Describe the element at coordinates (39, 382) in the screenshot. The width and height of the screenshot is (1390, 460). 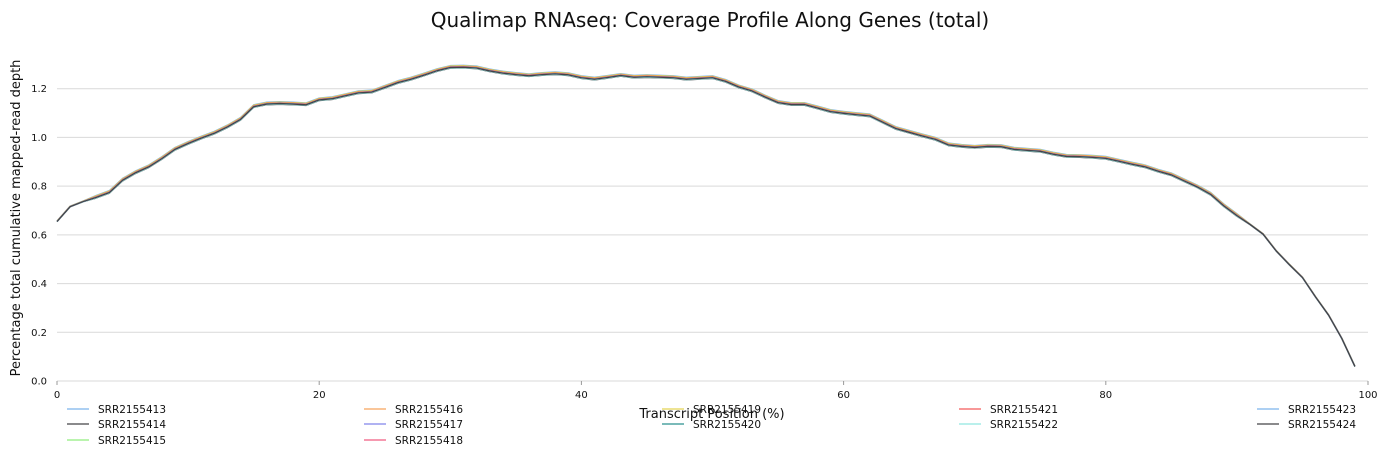
I see `y-tick-label: 0.0` at that location.